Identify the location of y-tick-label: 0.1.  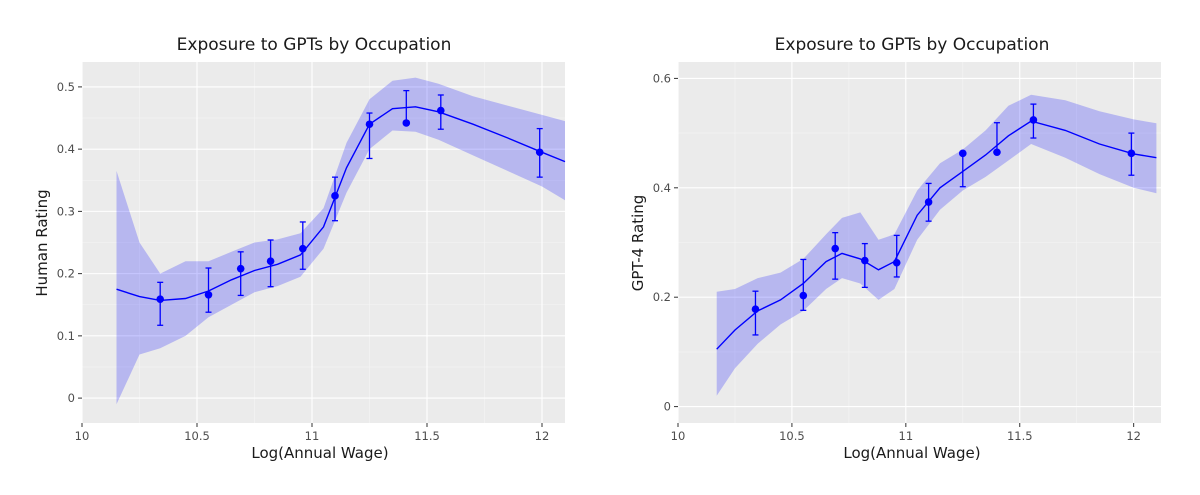
(66, 336).